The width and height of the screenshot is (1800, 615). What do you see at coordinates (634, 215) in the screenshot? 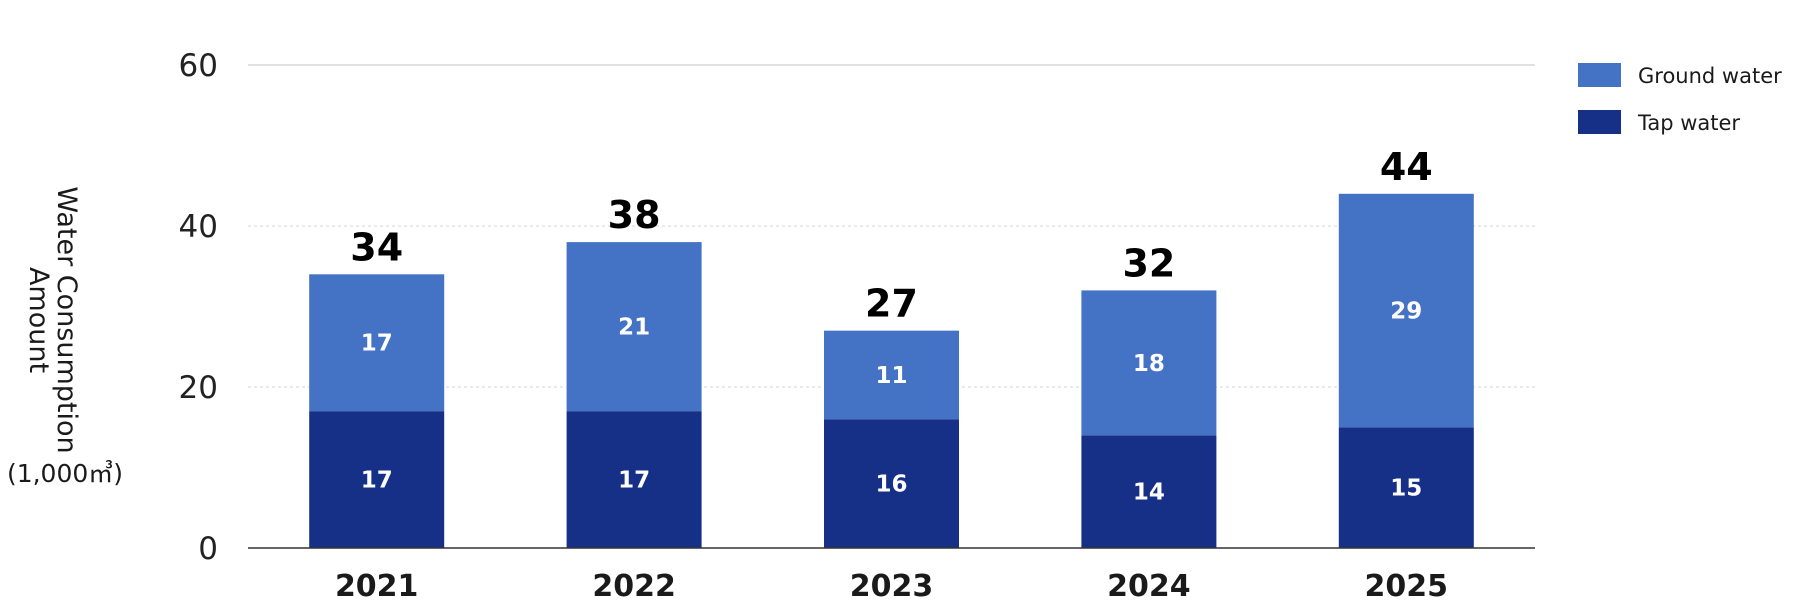
I see `bar-total-label: 38` at bounding box center [634, 215].